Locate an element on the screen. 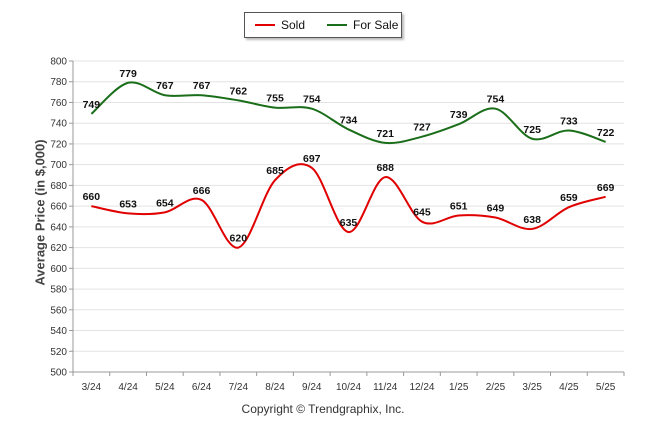 This screenshot has height=434, width=646. y-tick-label: 560 is located at coordinates (58, 310).